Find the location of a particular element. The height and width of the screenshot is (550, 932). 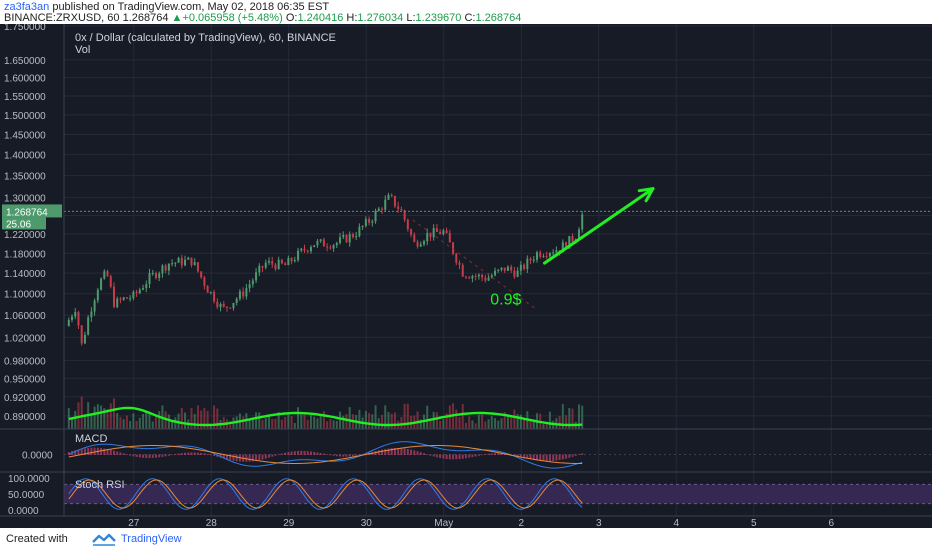

volume-ma-line is located at coordinates (325, 416).